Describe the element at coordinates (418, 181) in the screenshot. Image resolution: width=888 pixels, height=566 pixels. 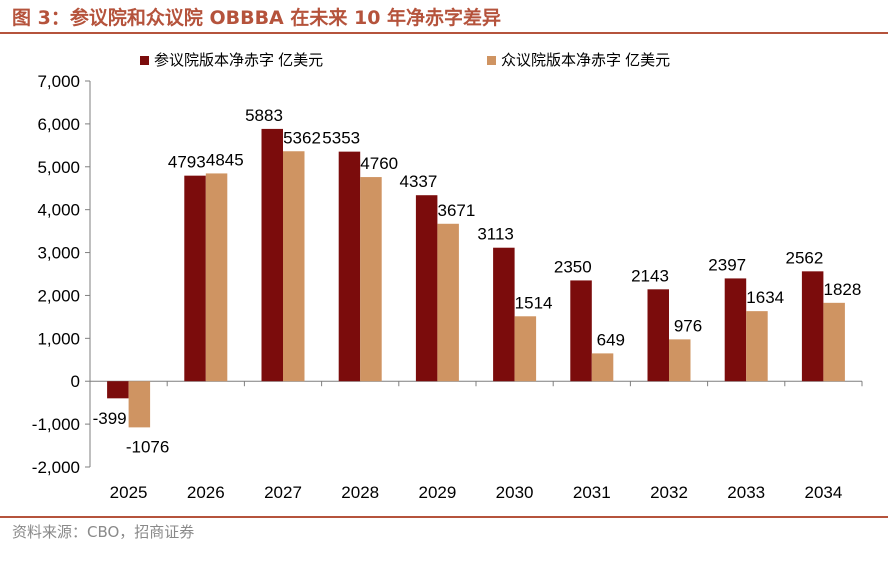
I see `data-label: 4337` at that location.